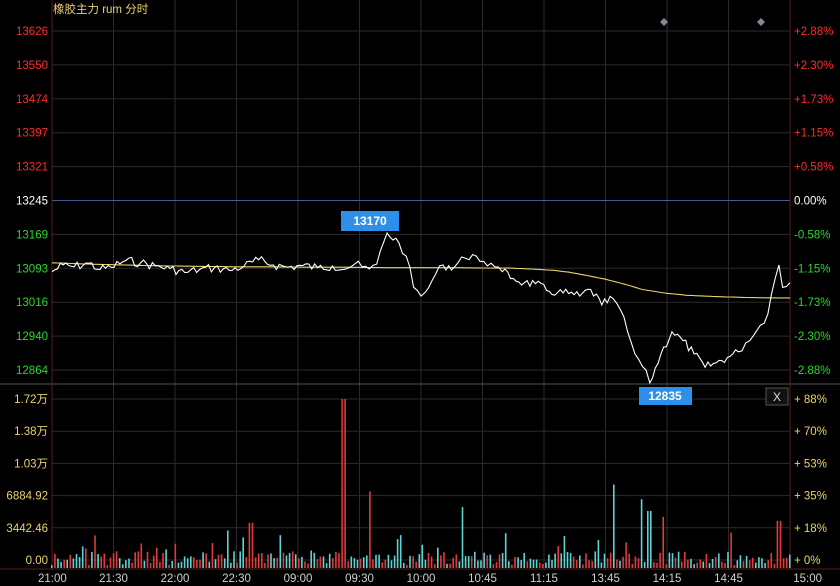 This screenshot has width=840, height=586. Describe the element at coordinates (810, 432) in the screenshot. I see `volume-percent-label: + 70%` at that location.